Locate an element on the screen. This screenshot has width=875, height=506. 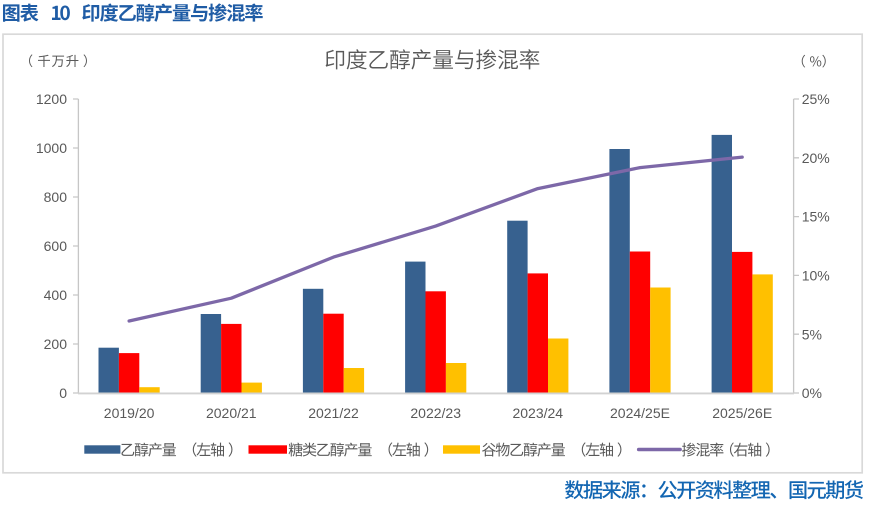
svg-text: 1000 is located at coordinates (51, 148).